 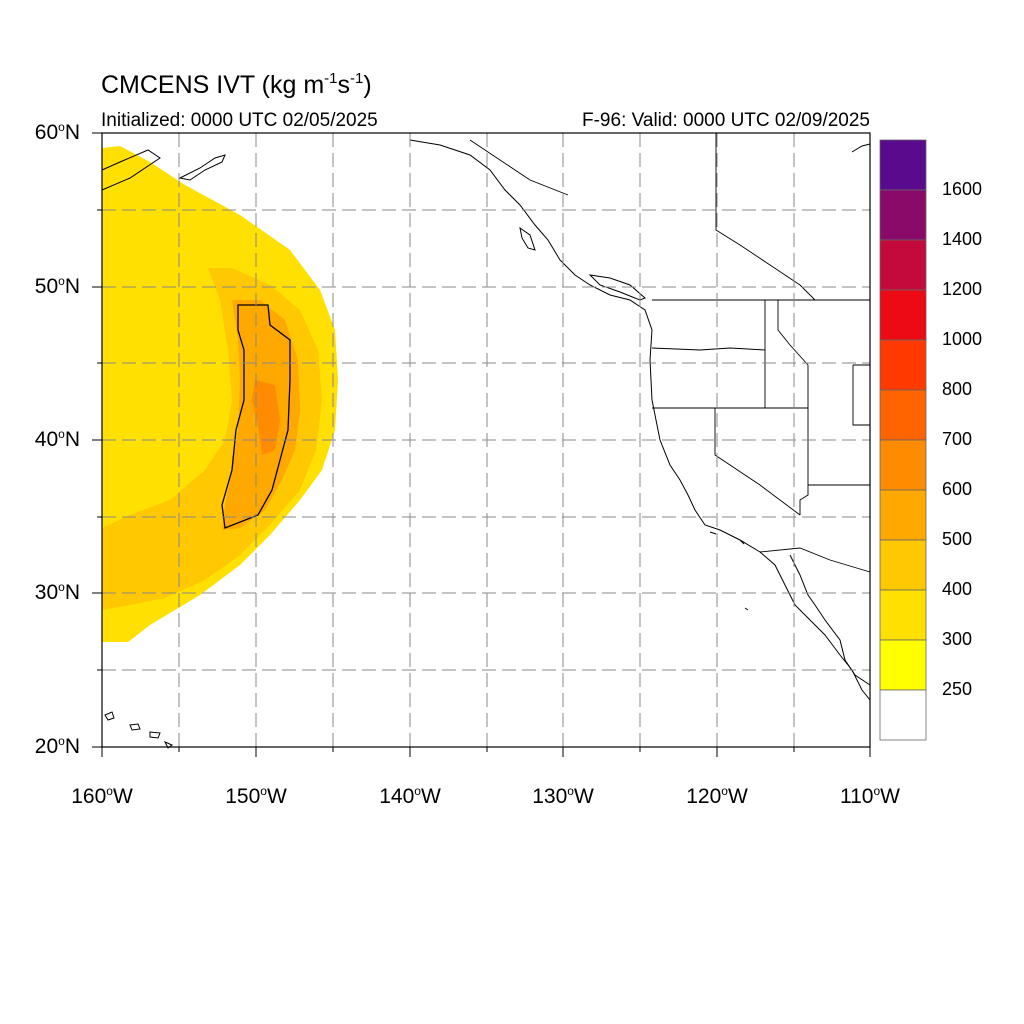 I want to click on colorbar-label: 700, so click(x=957, y=439).